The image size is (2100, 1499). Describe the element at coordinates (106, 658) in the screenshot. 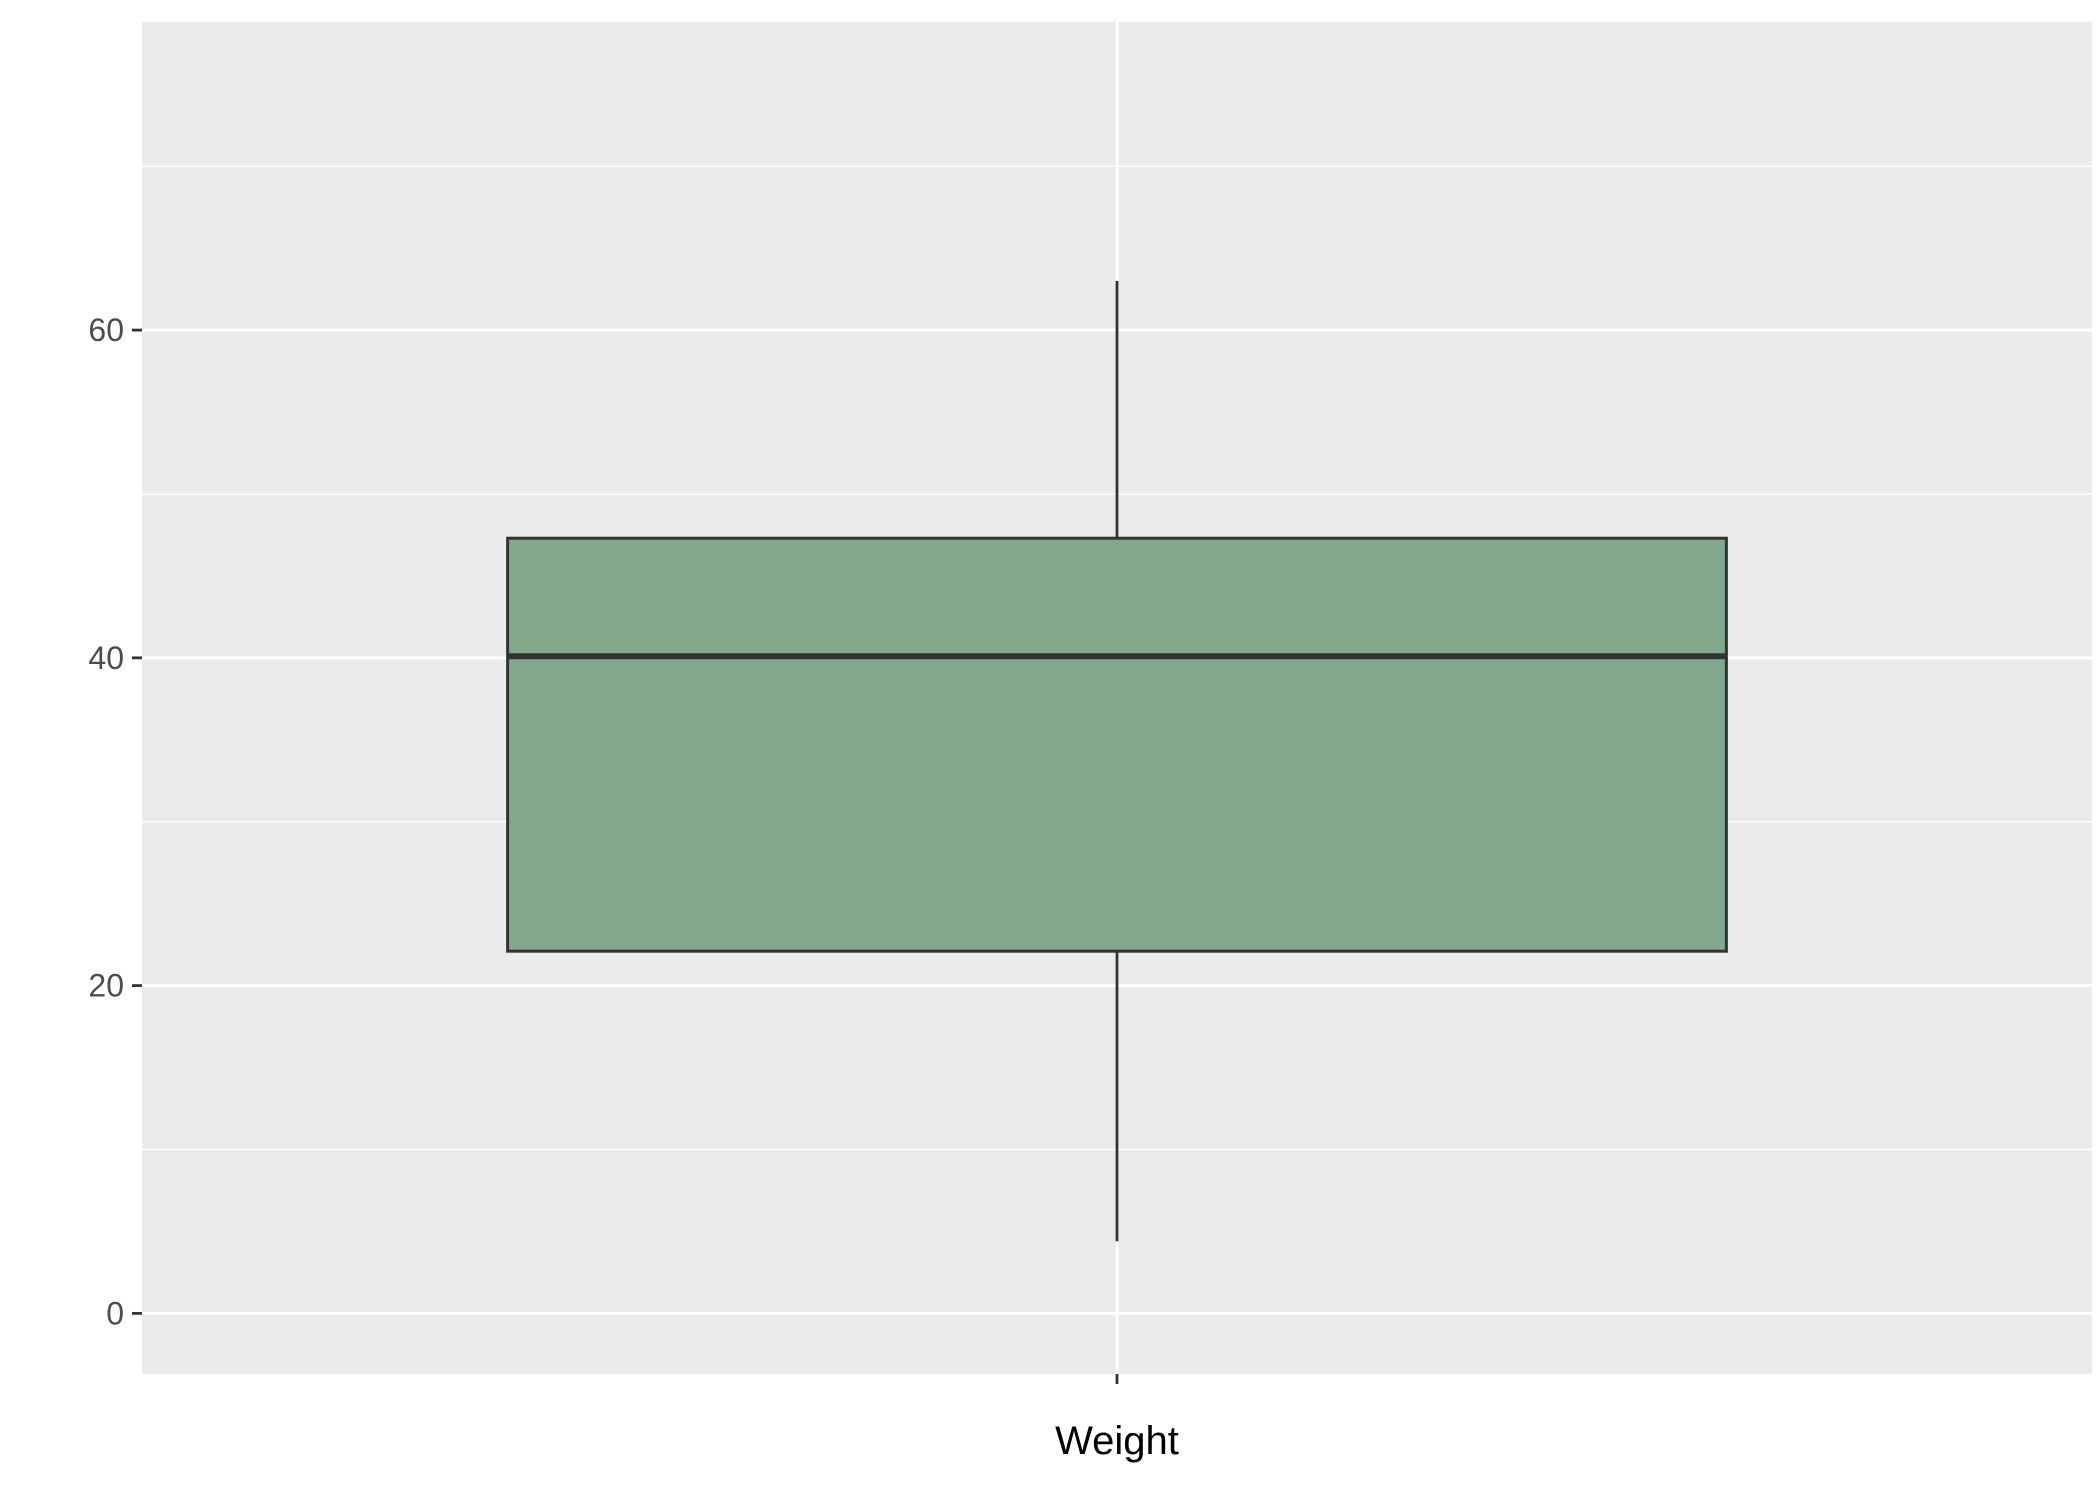

I see `y-tick-label: 40` at that location.